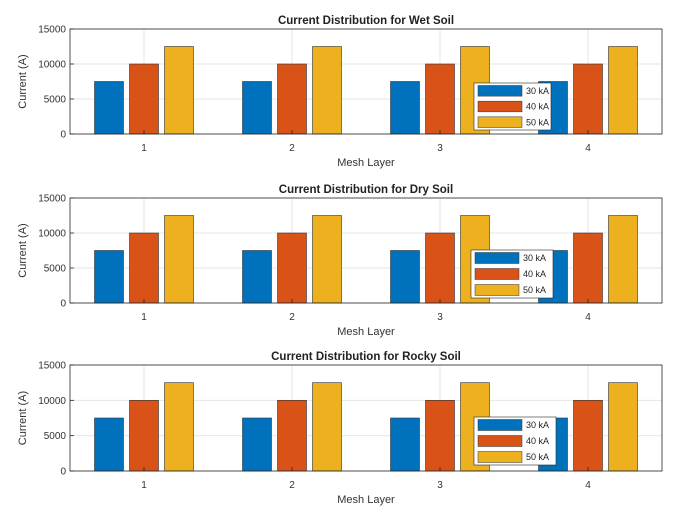 Image resolution: width=696 pixels, height=509 pixels. What do you see at coordinates (366, 21) in the screenshot?
I see `chart-title: Current Distribution for Wet Soil` at bounding box center [366, 21].